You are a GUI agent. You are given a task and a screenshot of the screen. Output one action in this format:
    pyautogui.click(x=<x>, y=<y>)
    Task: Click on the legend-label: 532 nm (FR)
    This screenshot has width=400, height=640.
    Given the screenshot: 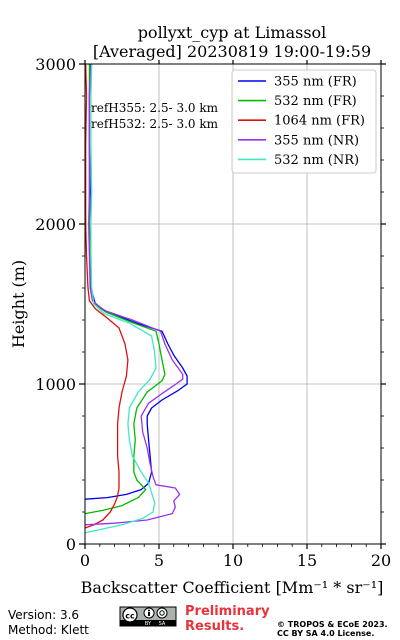 What is the action you would take?
    pyautogui.click(x=315, y=101)
    